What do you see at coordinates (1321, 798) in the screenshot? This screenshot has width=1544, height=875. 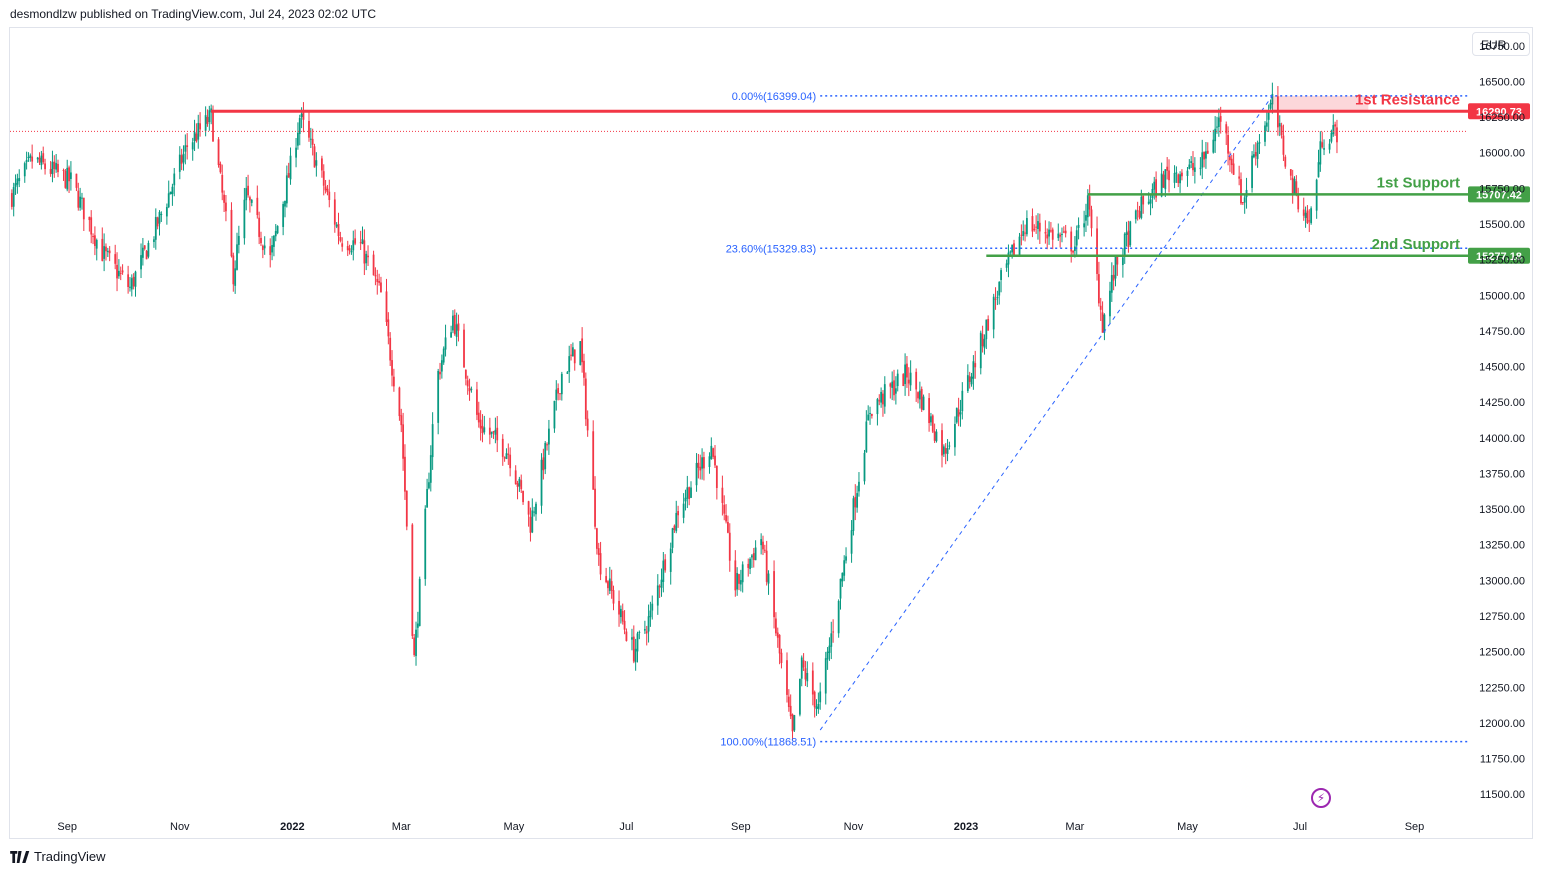 I see `flash-icon: ⚡` at bounding box center [1321, 798].